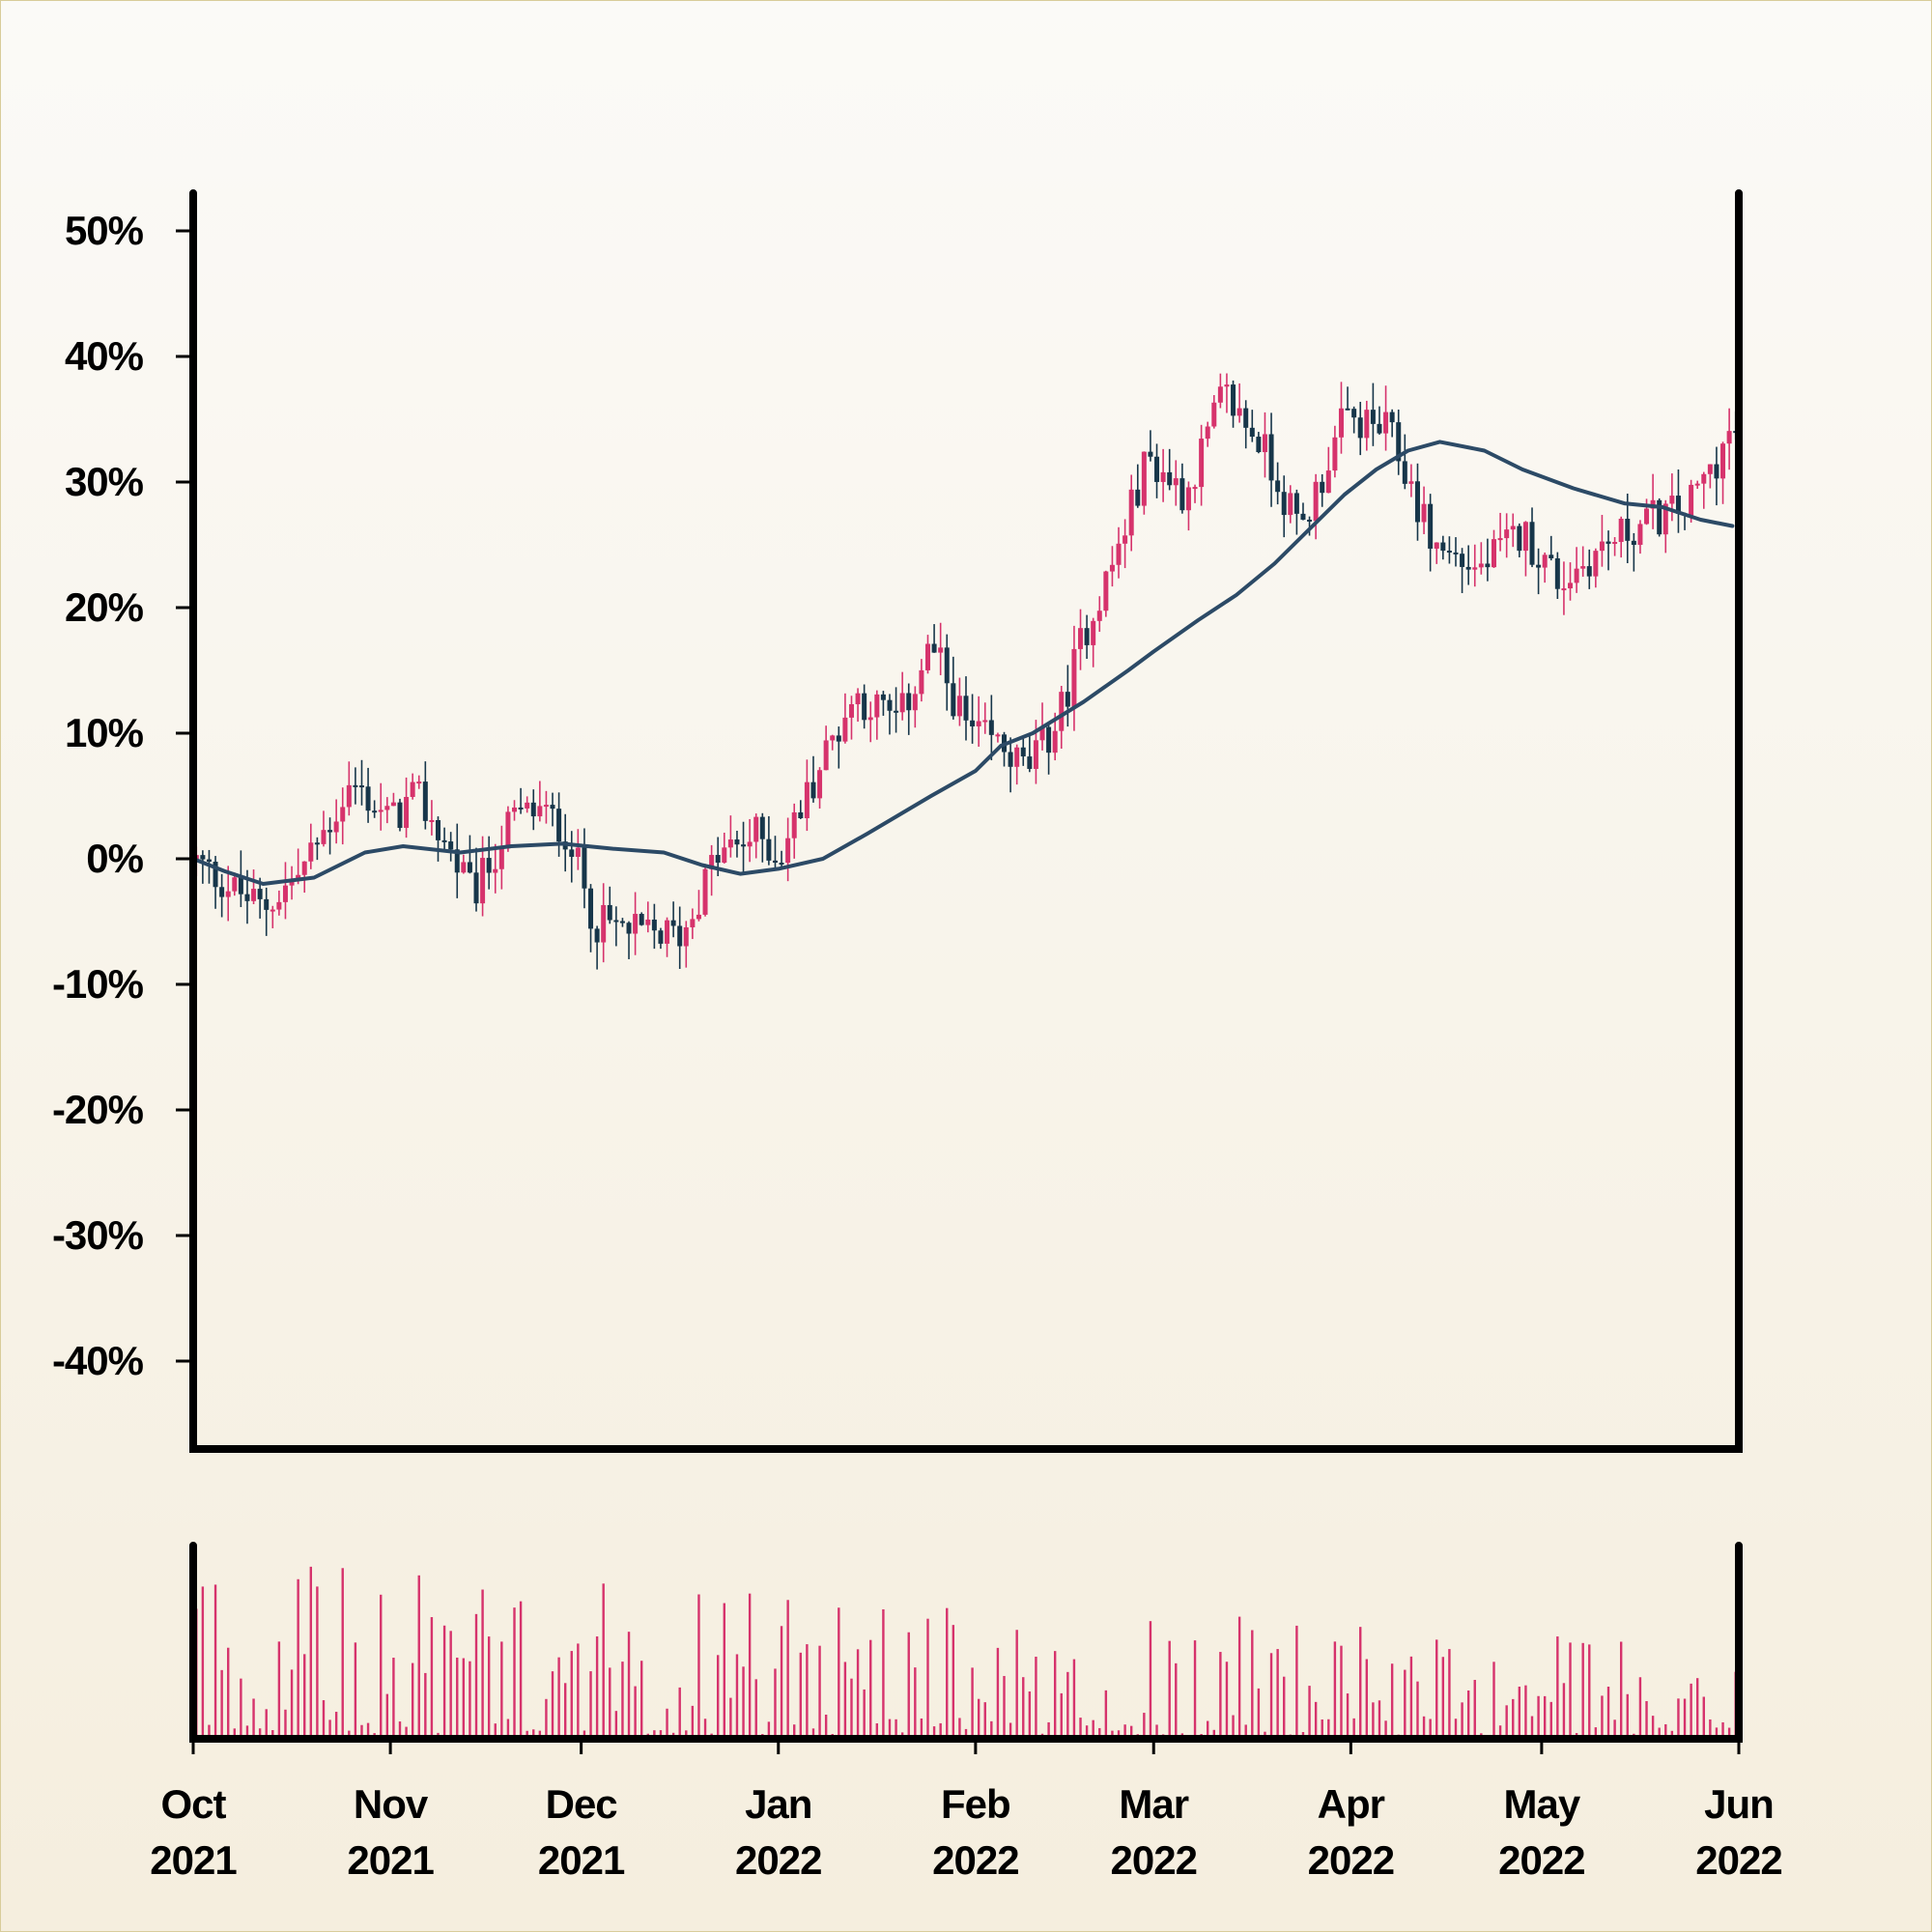 The height and width of the screenshot is (1932, 1932). Describe the element at coordinates (98, 1360) in the screenshot. I see `y-tick-label: -40%` at that location.